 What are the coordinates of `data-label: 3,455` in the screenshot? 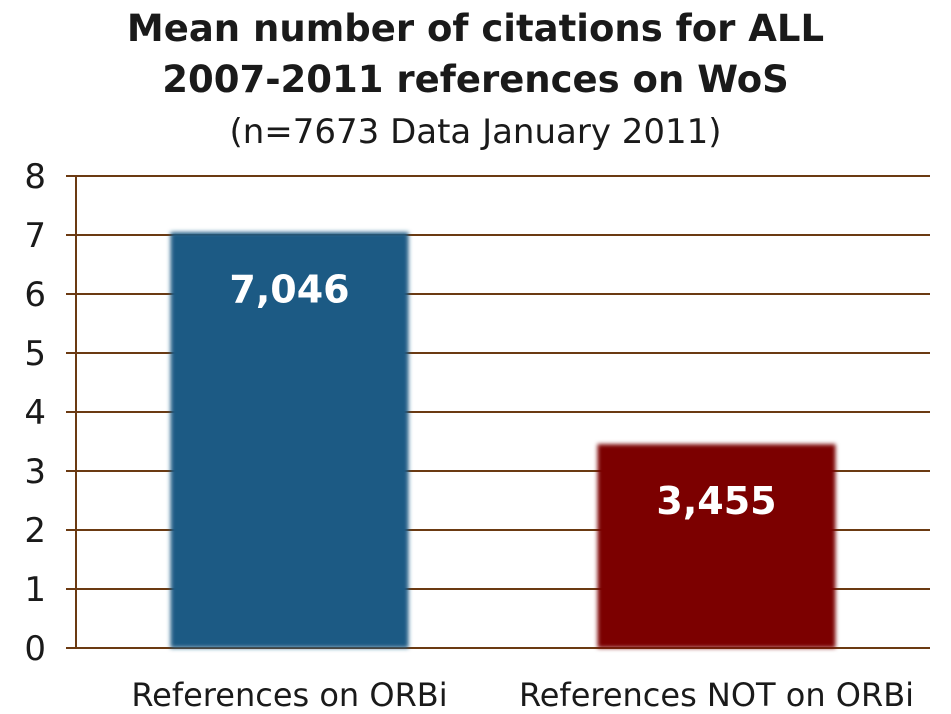 It's located at (716, 501).